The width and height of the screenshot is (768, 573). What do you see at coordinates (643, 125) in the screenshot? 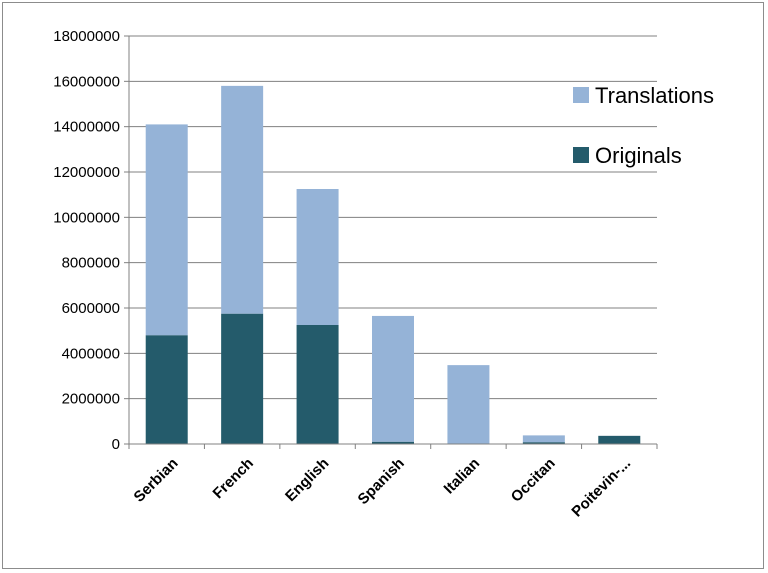
I see `legend: Translations Originals` at bounding box center [643, 125].